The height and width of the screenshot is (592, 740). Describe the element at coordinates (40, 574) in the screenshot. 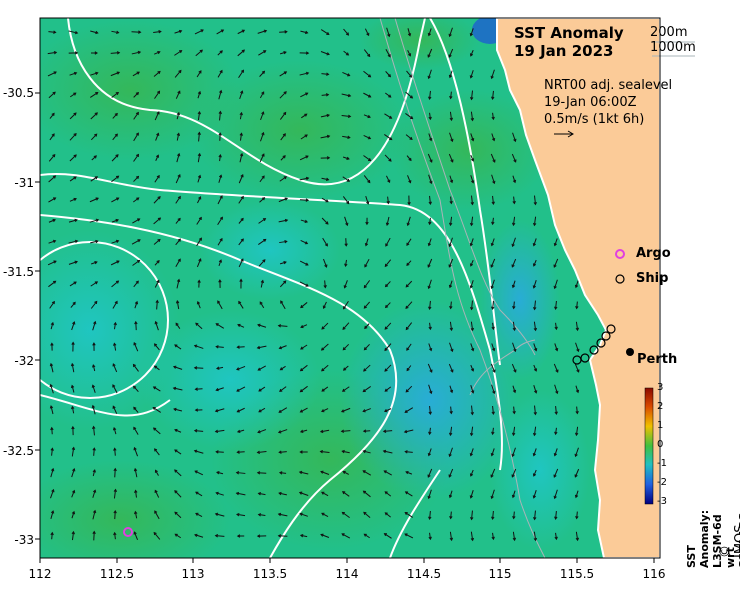

I see `x-tick-label: 112` at that location.